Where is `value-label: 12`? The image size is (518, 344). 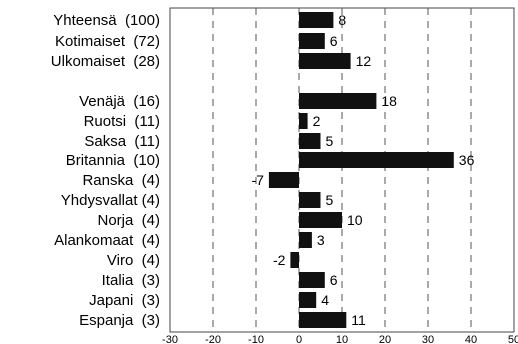
value-label: 12 is located at coordinates (364, 61).